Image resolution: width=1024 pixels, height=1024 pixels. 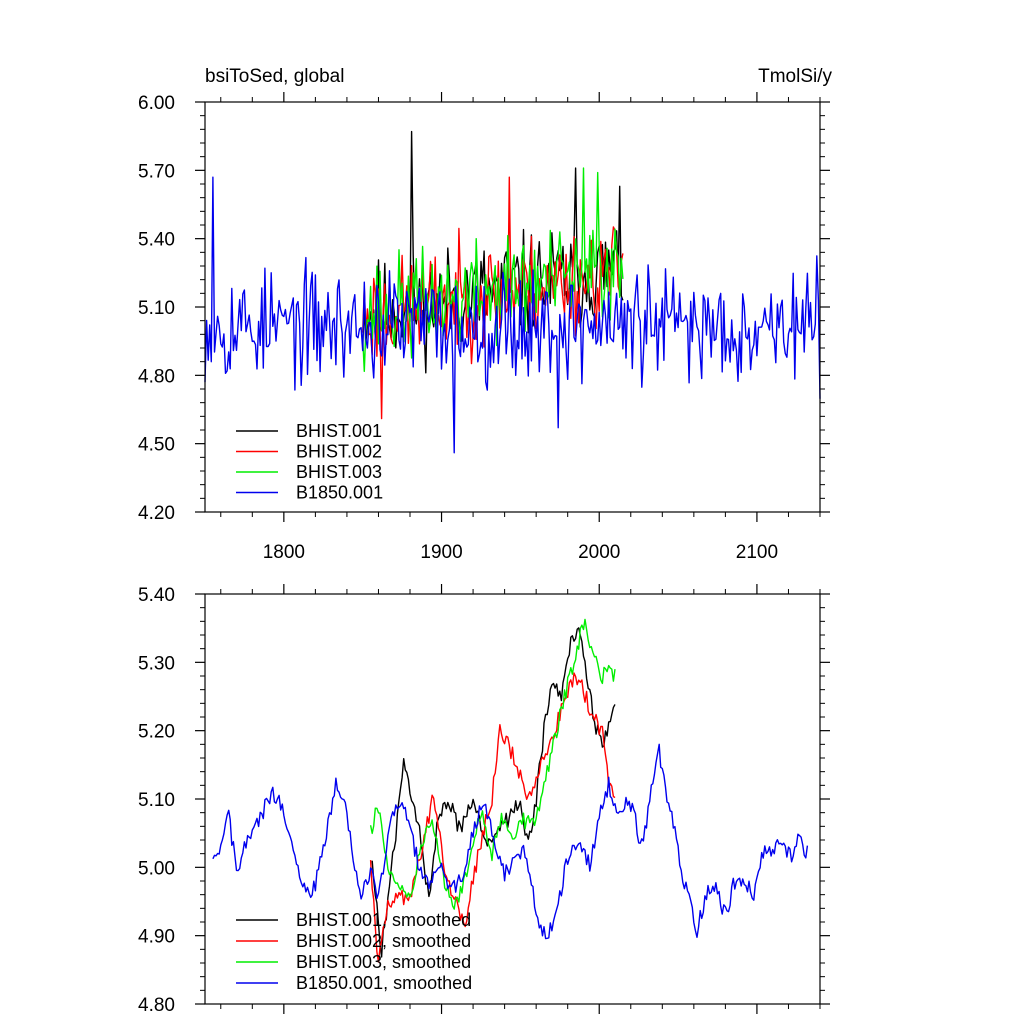 I want to click on series-line-bhist-001-smoothed, so click(x=493, y=792).